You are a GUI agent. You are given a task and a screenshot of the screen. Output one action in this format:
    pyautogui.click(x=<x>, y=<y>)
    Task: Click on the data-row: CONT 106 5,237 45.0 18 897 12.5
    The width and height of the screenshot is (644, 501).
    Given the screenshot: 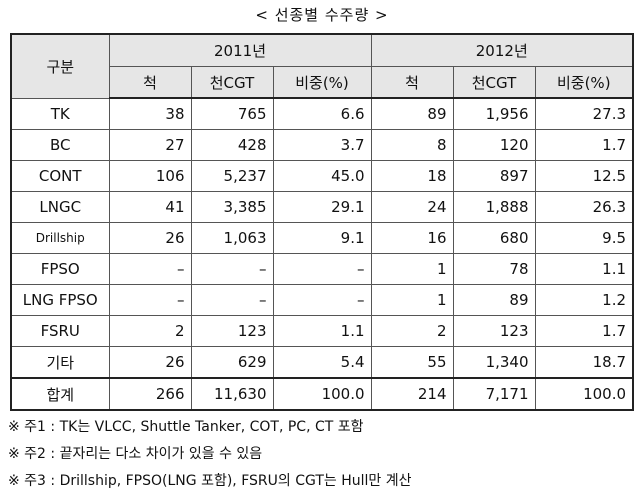 What is the action you would take?
    pyautogui.click(x=322, y=176)
    